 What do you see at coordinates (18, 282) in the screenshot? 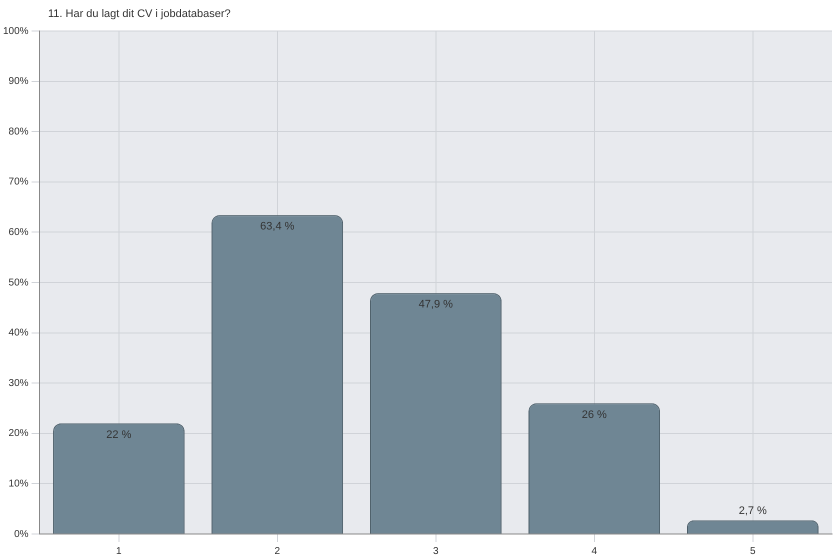
I see `y-tick-label: 50%` at bounding box center [18, 282].